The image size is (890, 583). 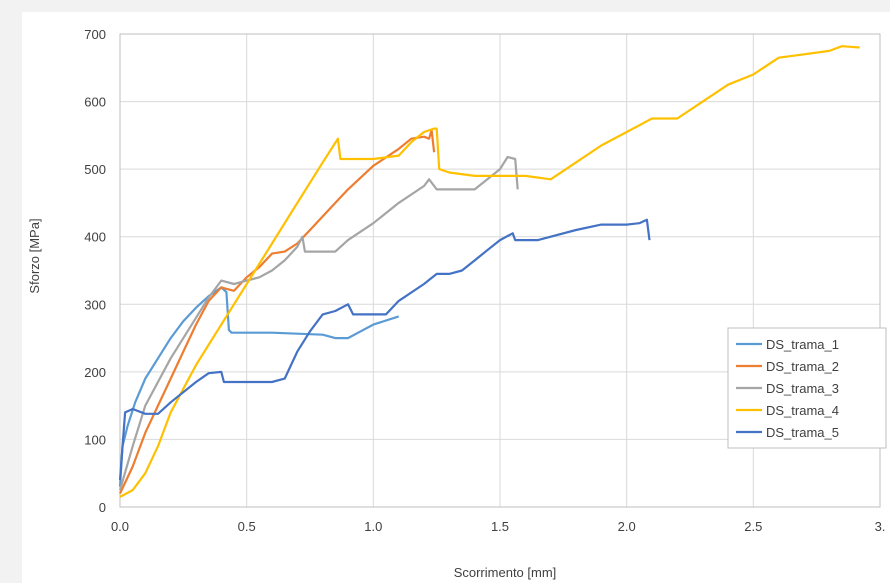 I want to click on y-tick-label: 400, so click(x=95, y=237).